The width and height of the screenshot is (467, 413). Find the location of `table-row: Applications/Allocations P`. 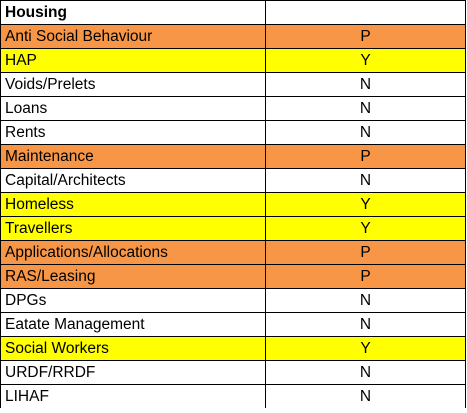

table-row: Applications/Allocations P is located at coordinates (233, 252).